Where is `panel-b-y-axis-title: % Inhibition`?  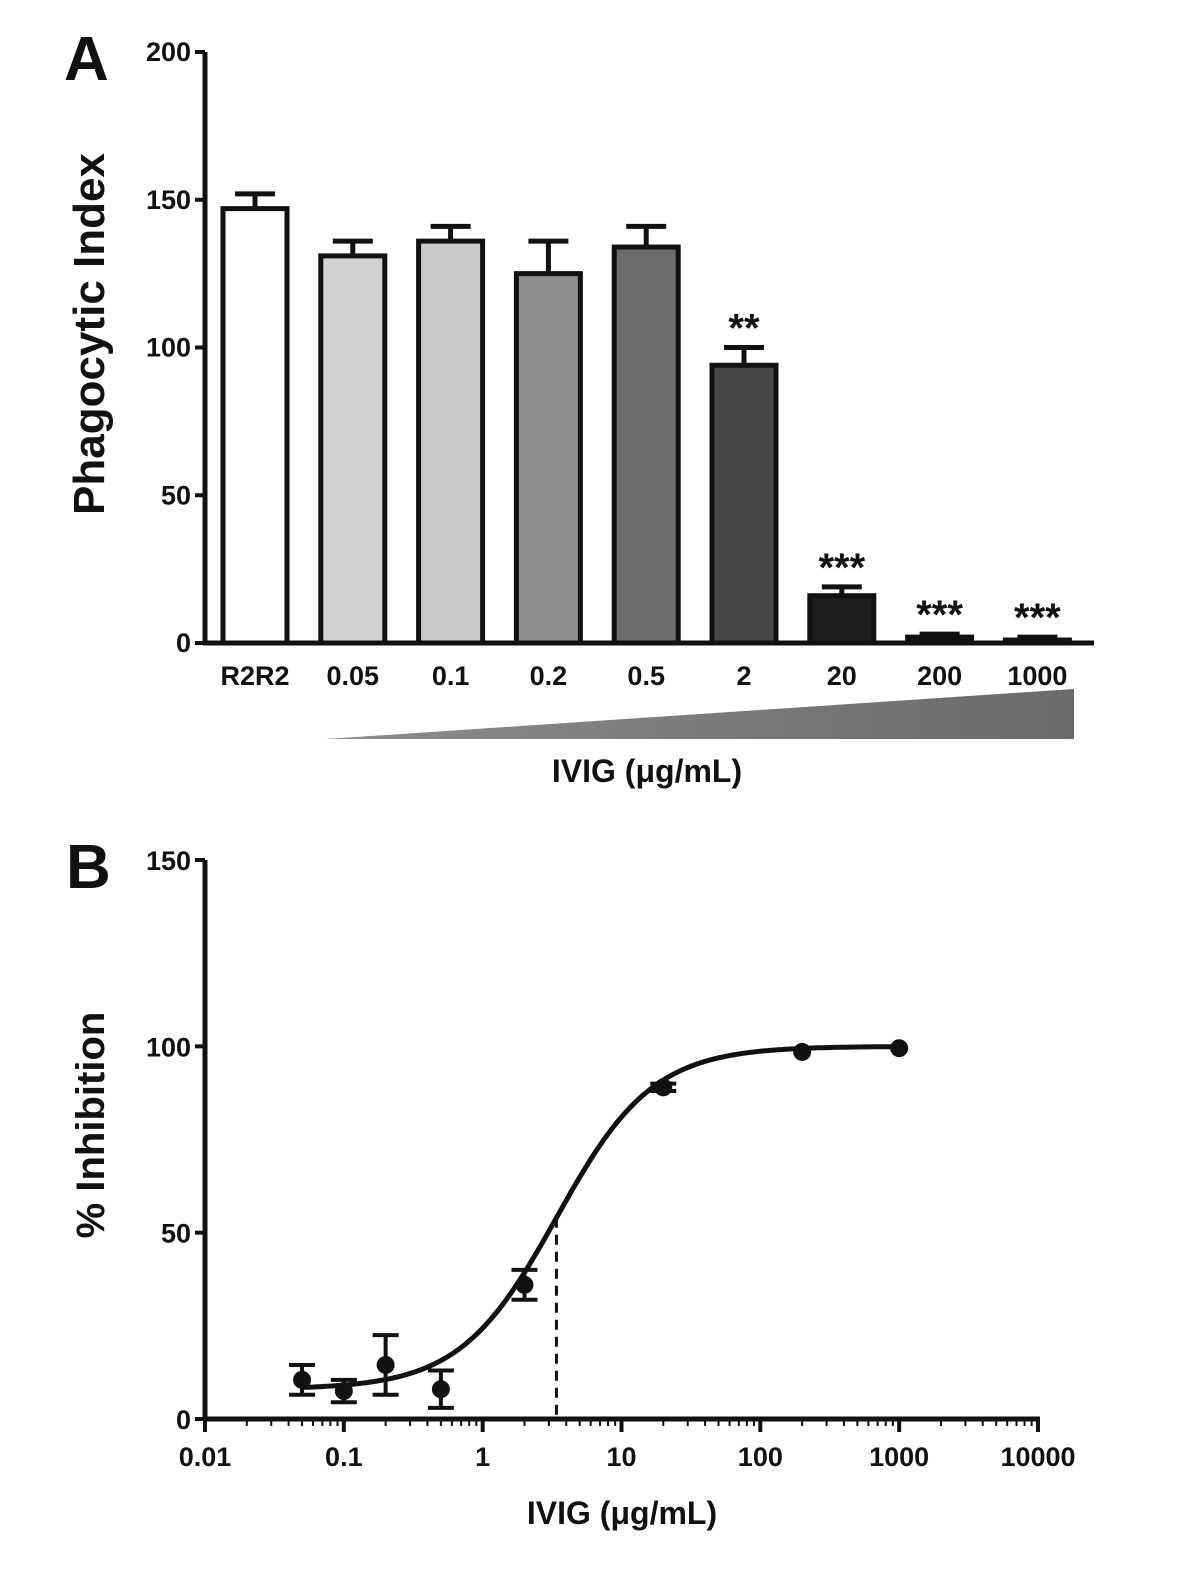
panel-b-y-axis-title: % Inhibition is located at coordinates (91, 1125).